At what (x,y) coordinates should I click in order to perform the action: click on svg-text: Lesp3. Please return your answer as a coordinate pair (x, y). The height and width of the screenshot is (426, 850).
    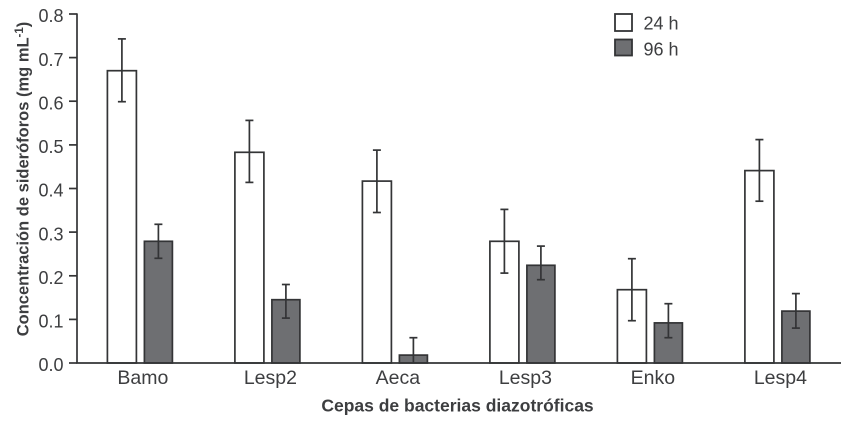
    Looking at the image, I should click on (525, 378).